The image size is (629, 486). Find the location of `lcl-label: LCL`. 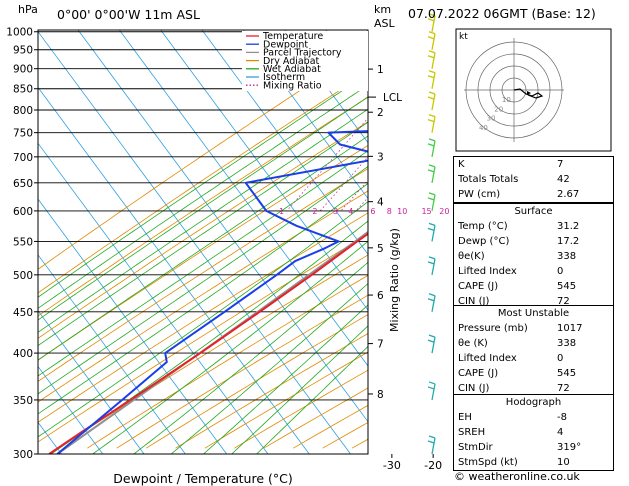

lcl-label: LCL is located at coordinates (392, 98).